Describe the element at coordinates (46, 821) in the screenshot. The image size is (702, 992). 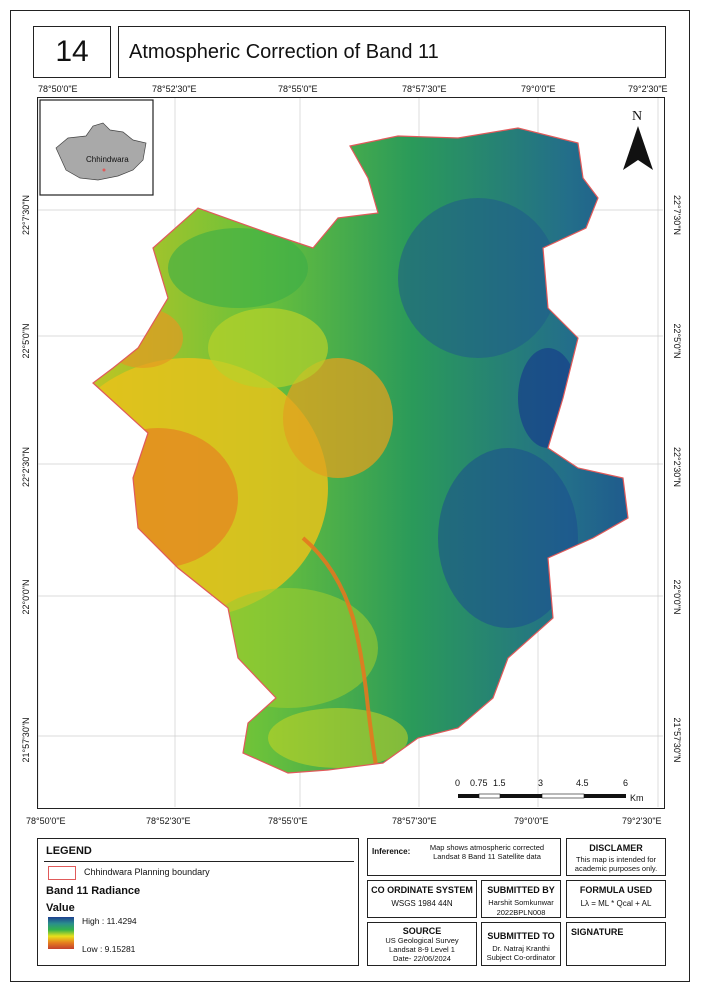
I see `lon-label-bottom: 78°50'0"E` at that location.